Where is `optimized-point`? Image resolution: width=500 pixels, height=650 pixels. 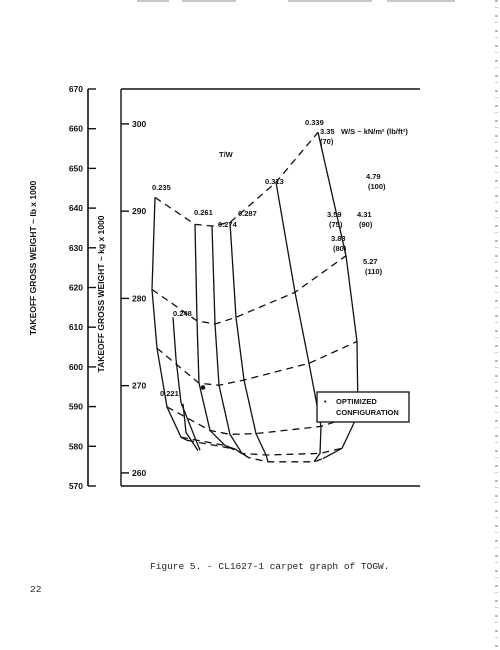 optimized-point is located at coordinates (203, 387).